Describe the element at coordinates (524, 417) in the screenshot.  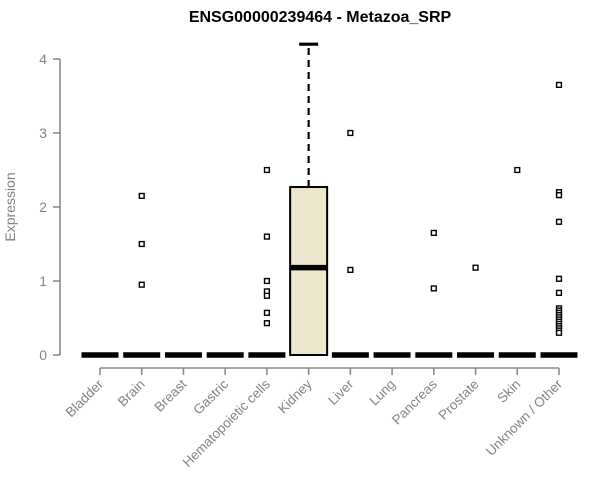
I see `x-tick-label: Unknown / Other` at that location.